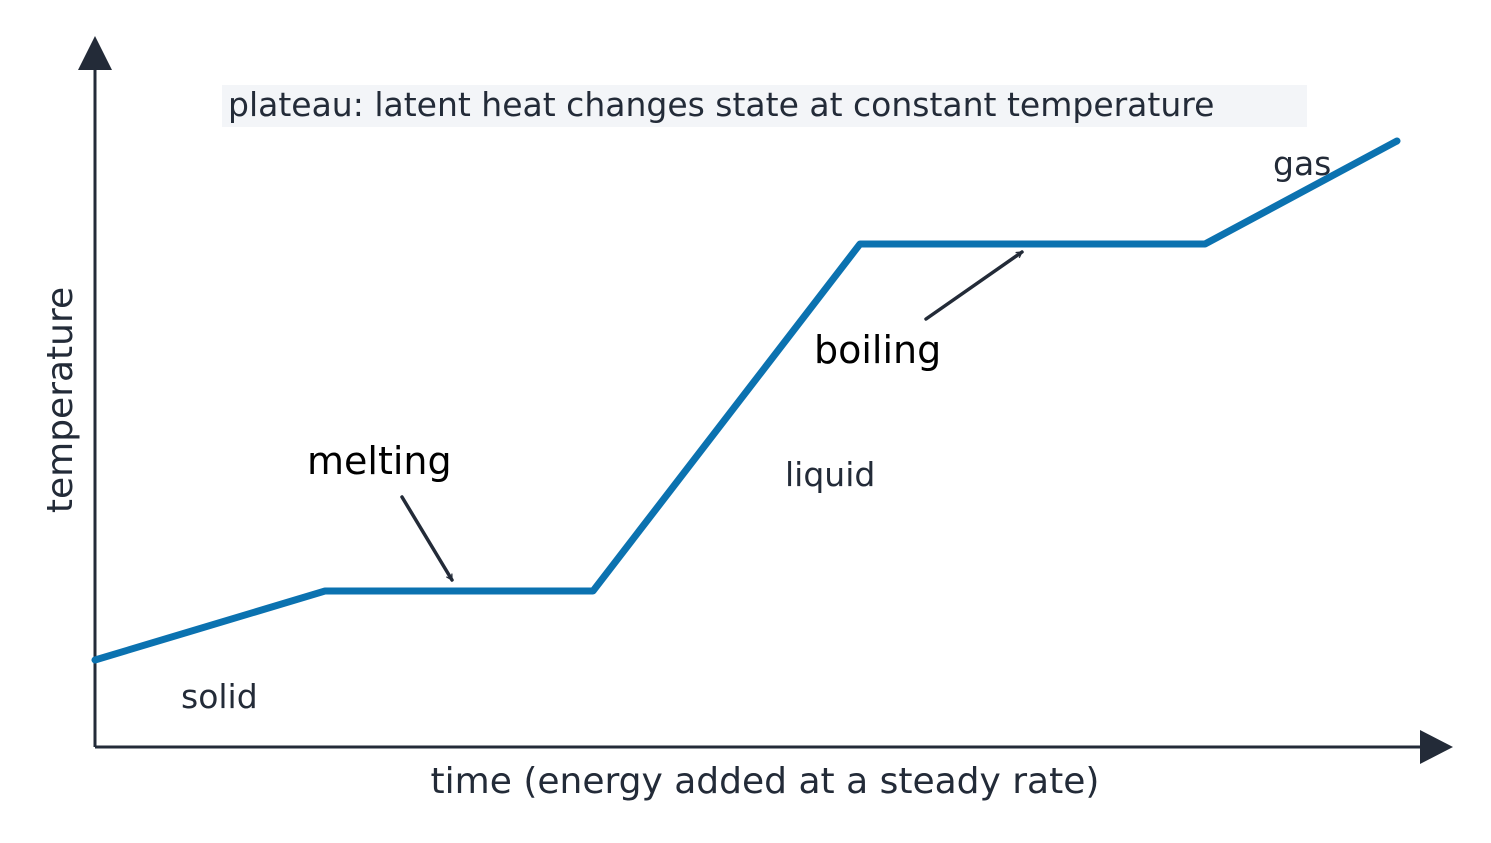 This screenshot has height=843, width=1491. I want to click on boiling-label: boiling, so click(877, 350).